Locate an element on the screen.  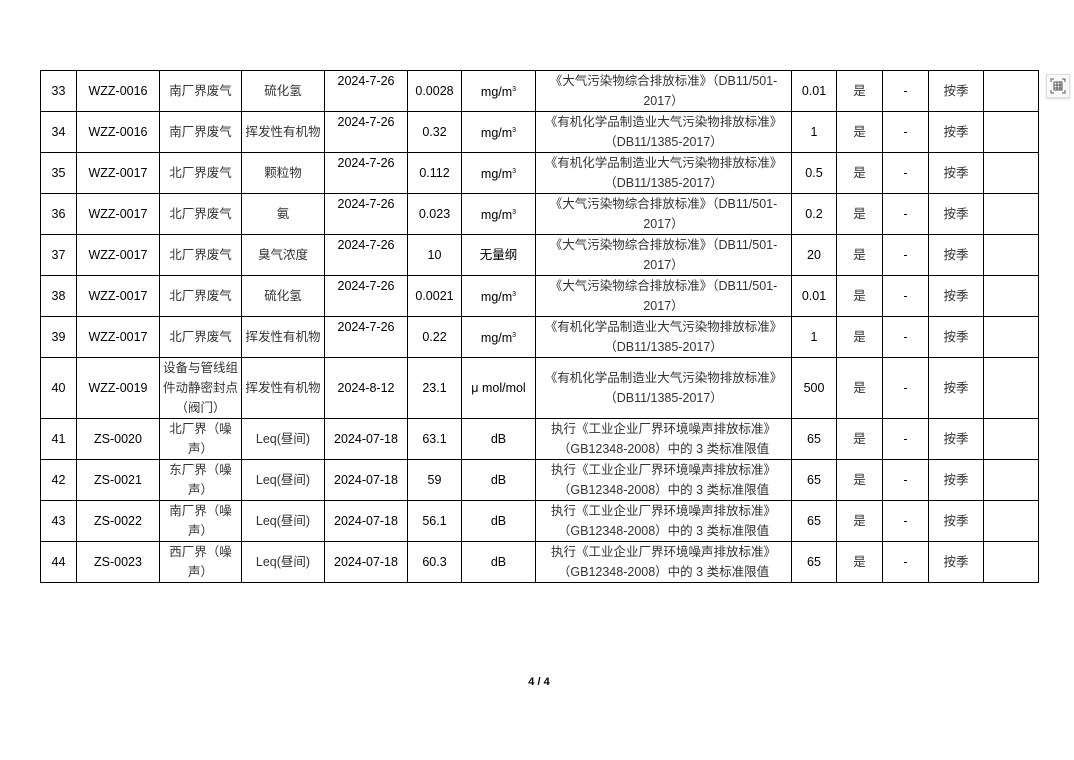
row-number-cell: 35 is located at coordinates (58, 173).